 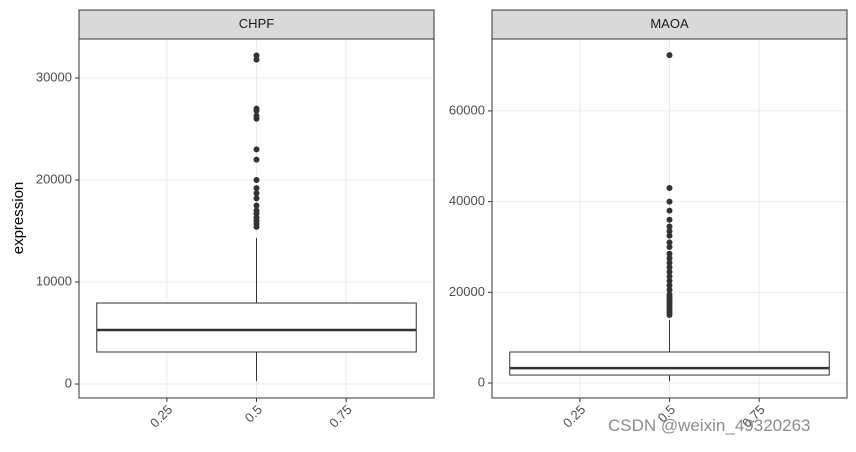 I want to click on x-tick-label: 0.5, so click(x=253, y=413).